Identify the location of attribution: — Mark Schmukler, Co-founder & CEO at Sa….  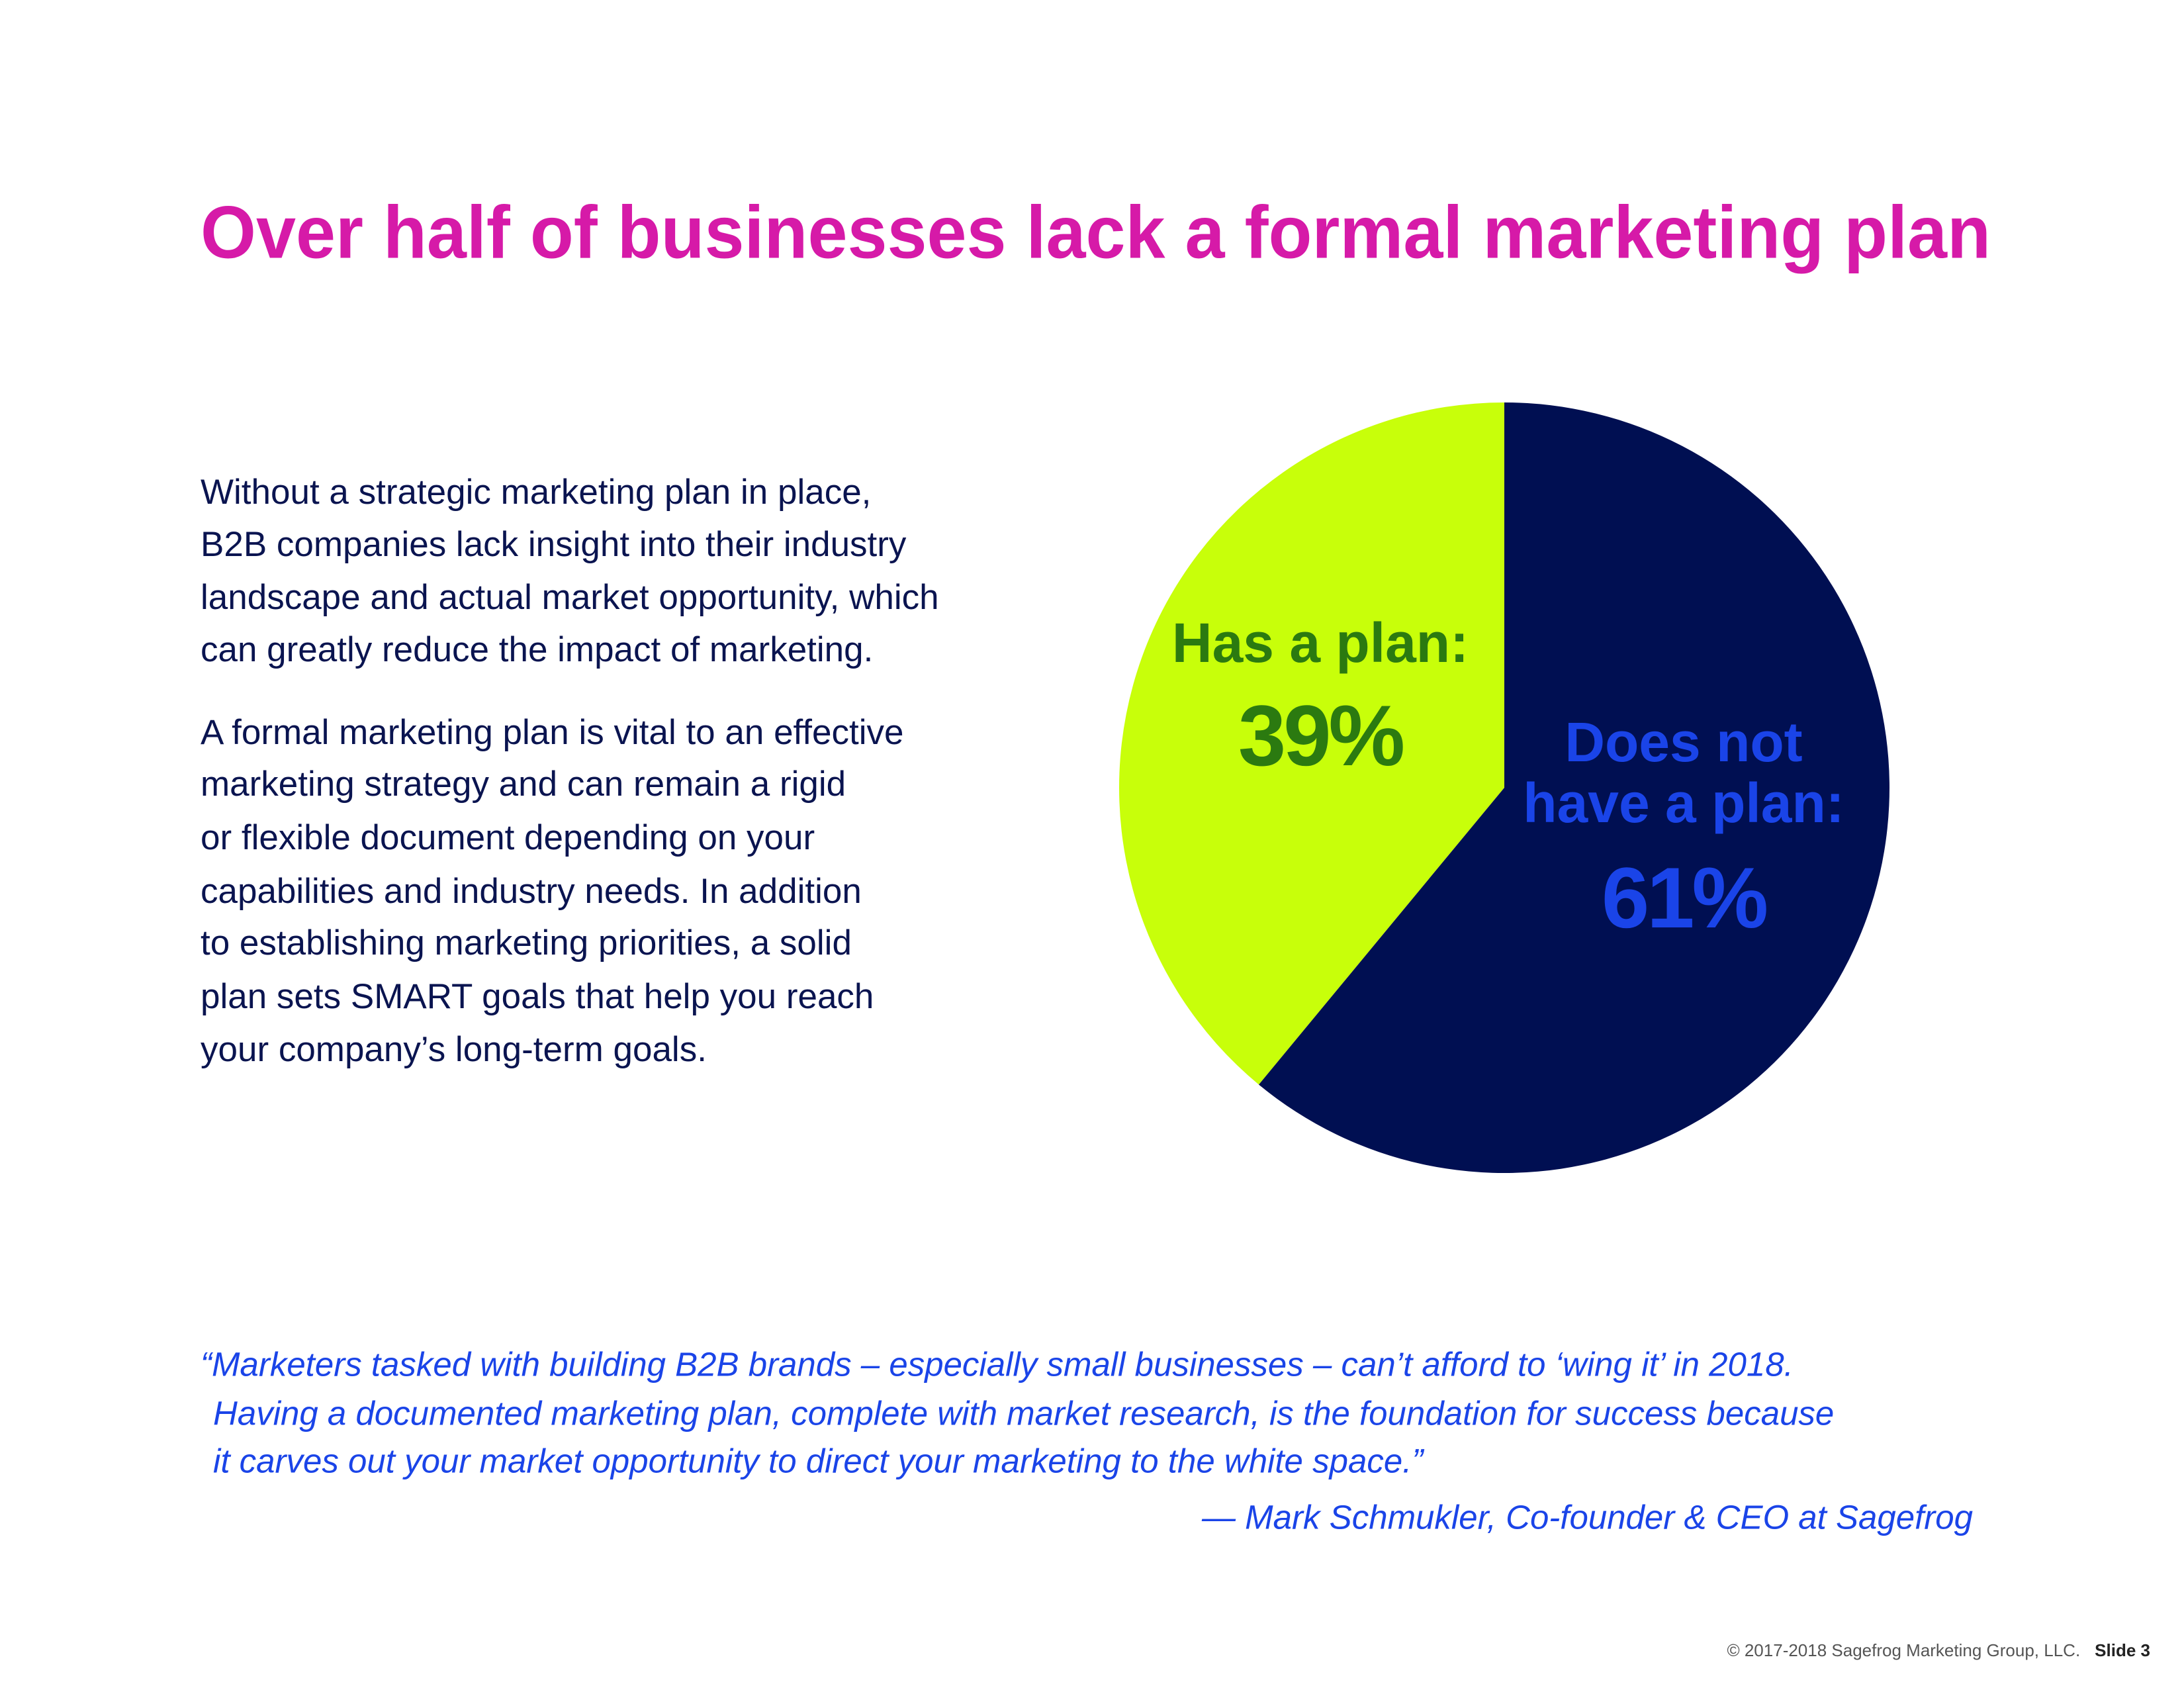
(1587, 1517).